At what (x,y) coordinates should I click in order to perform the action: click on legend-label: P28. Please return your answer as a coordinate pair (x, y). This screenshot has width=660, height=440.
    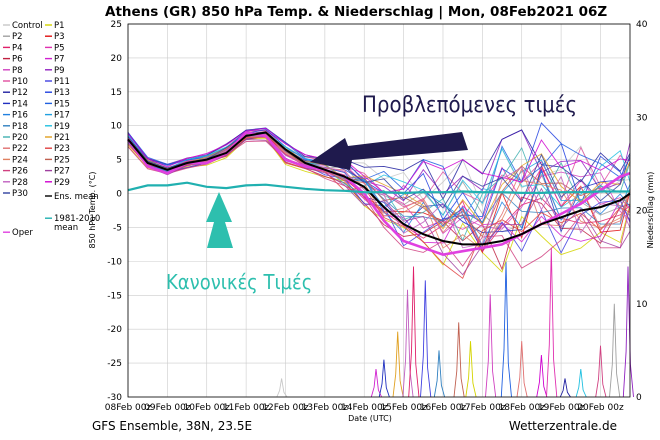
    Looking at the image, I should click on (20, 183).